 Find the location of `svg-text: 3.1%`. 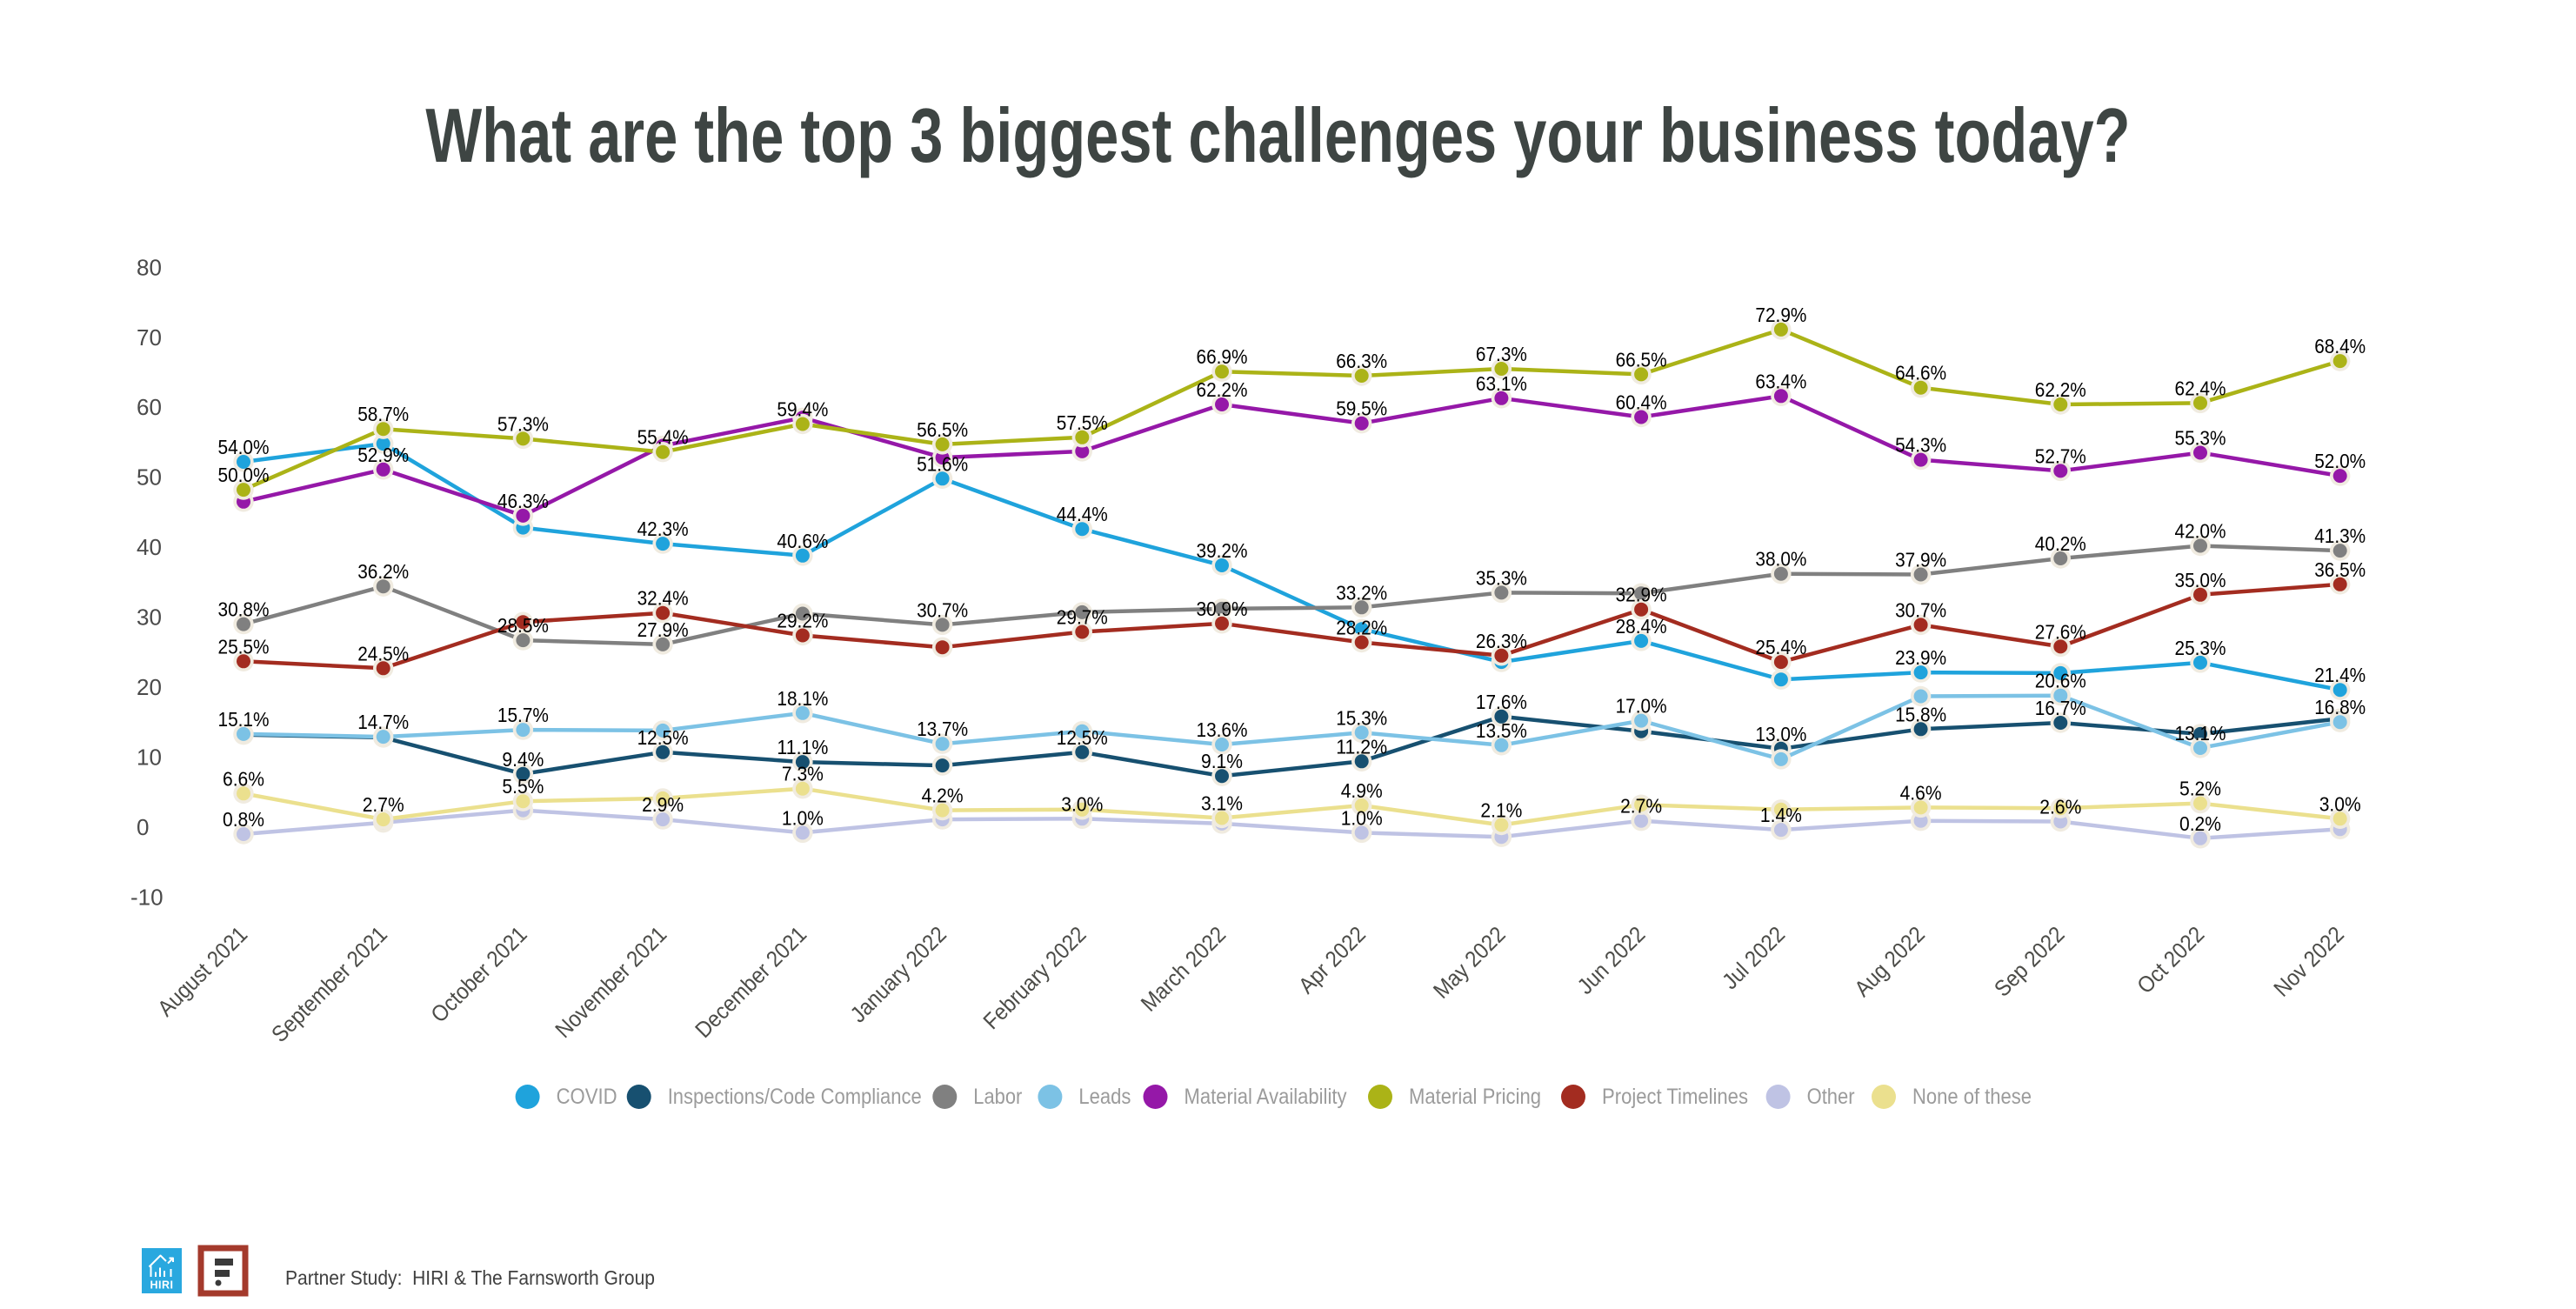

svg-text: 3.1% is located at coordinates (1222, 803).